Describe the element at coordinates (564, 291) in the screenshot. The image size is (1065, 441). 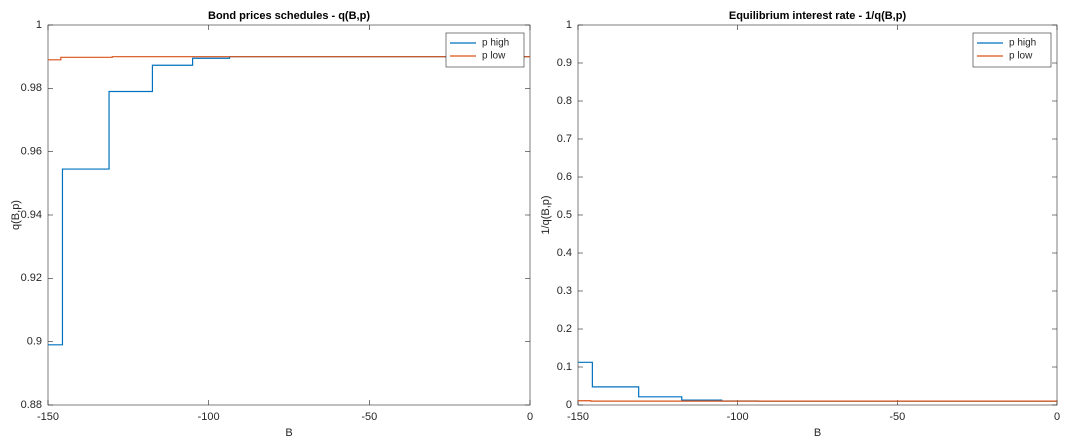
I see `y-tick-label: 0.3` at that location.